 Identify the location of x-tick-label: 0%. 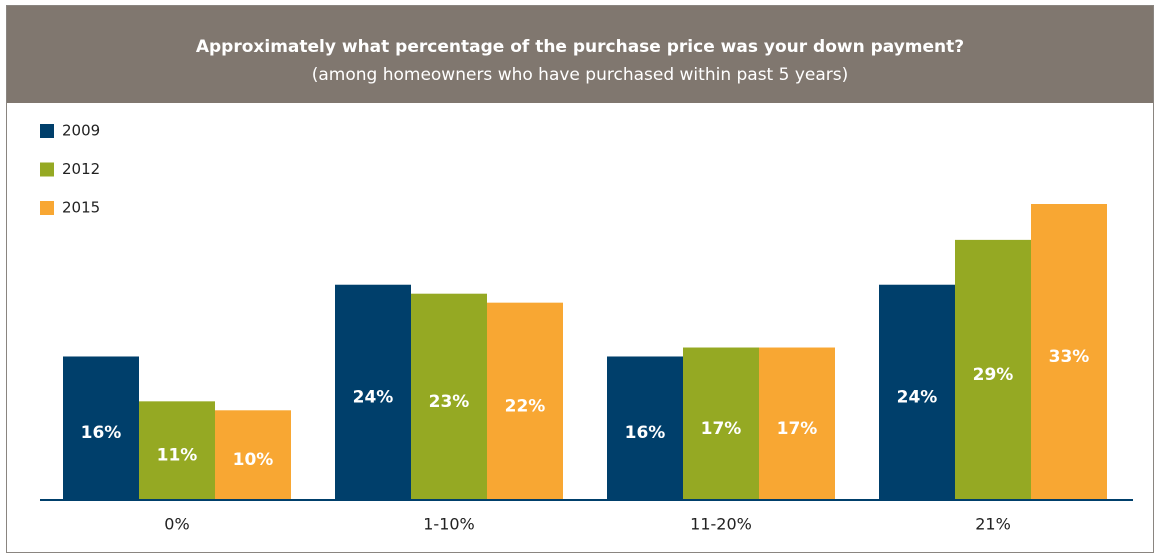
(176, 524).